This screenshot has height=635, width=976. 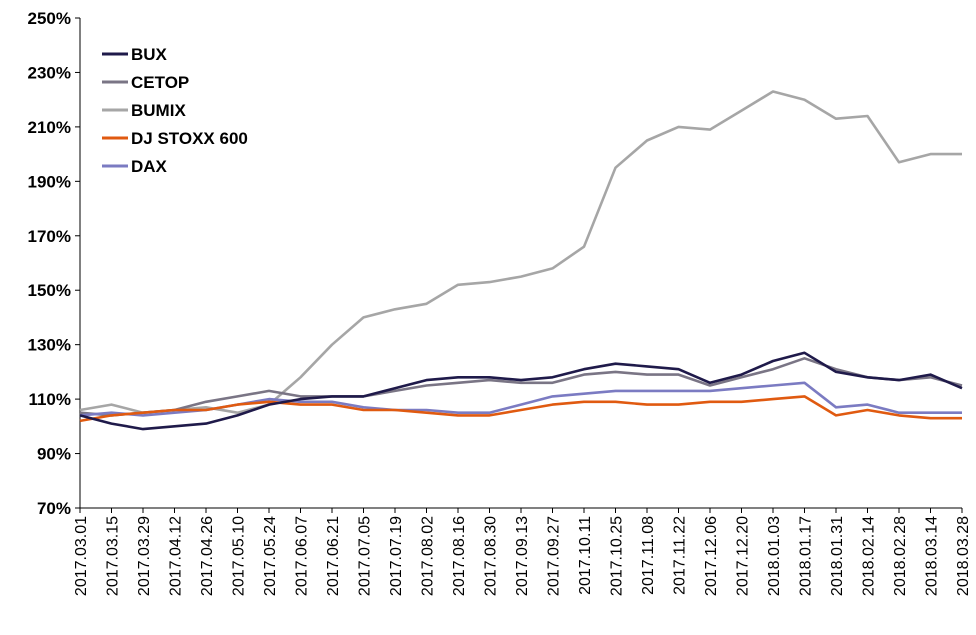 I want to click on x-tick-label: 2017.05.24, so click(x=270, y=556).